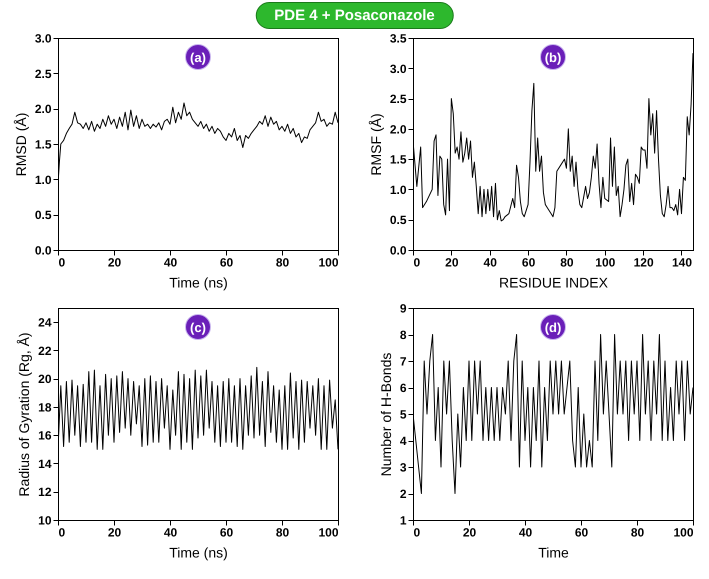 This screenshot has height=579, width=709. I want to click on y-tick-label: 4, so click(403, 441).